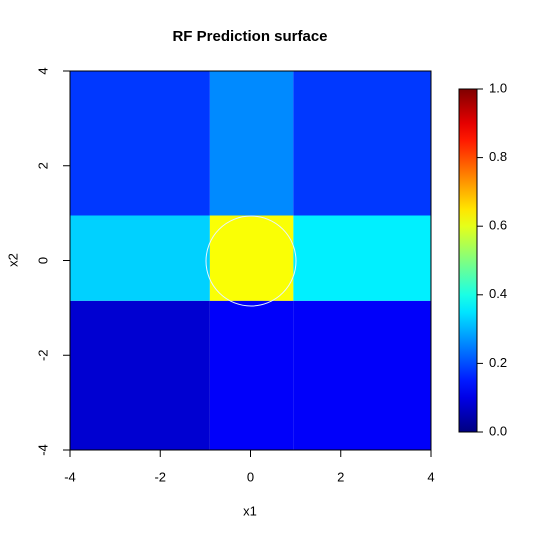 Image resolution: width=540 pixels, height=539 pixels. Describe the element at coordinates (498, 156) in the screenshot. I see `colorbar-tick-label: 0.8` at that location.